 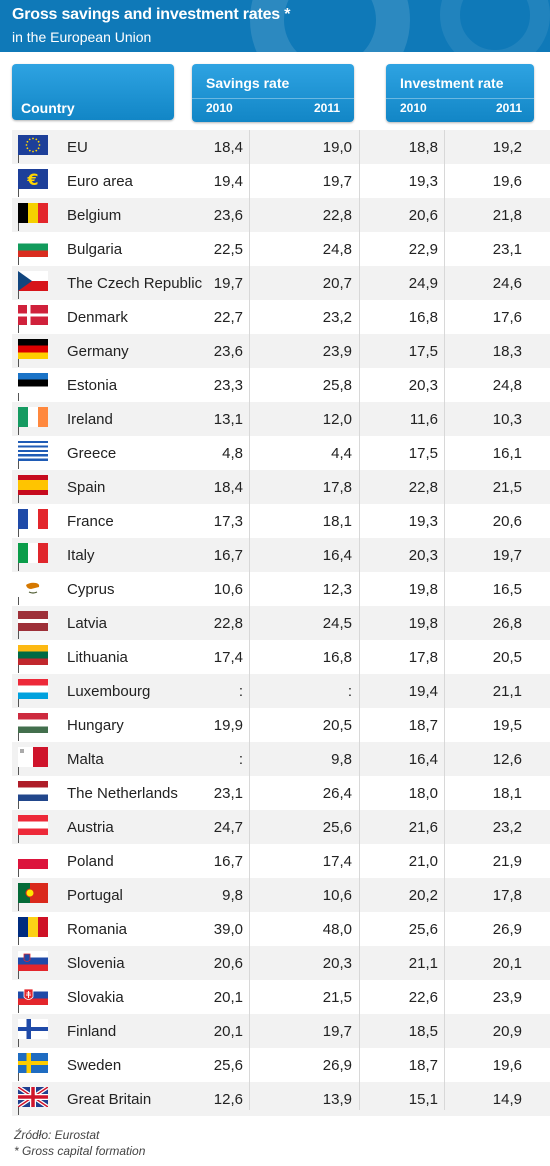 I want to click on country-name: Bulgaria, so click(x=95, y=249).